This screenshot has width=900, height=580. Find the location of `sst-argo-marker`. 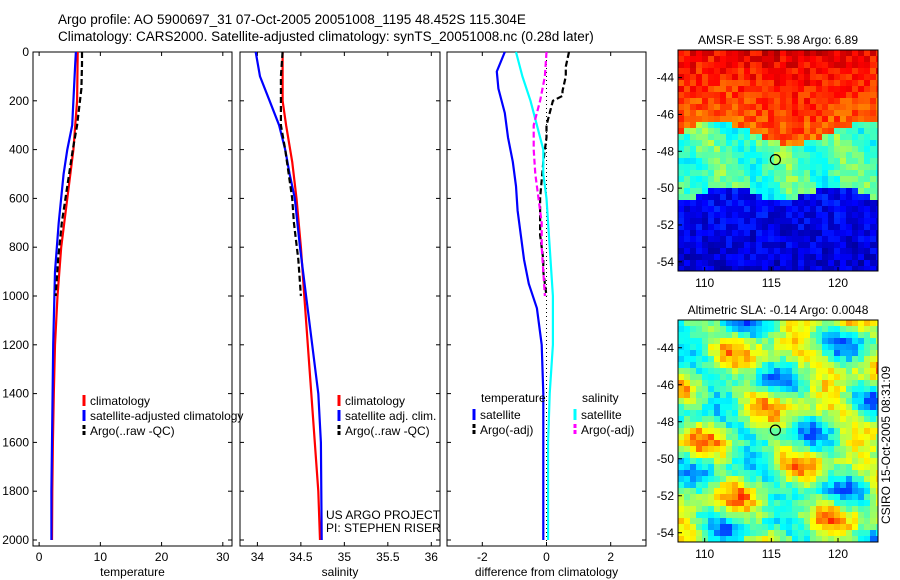

sst-argo-marker is located at coordinates (775, 160).